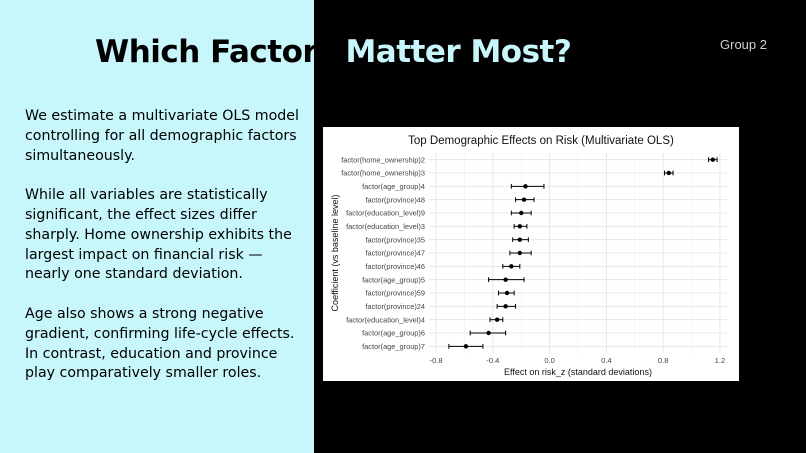 The height and width of the screenshot is (453, 806). I want to click on y-tick-label: factor(education_level)3, so click(385, 226).